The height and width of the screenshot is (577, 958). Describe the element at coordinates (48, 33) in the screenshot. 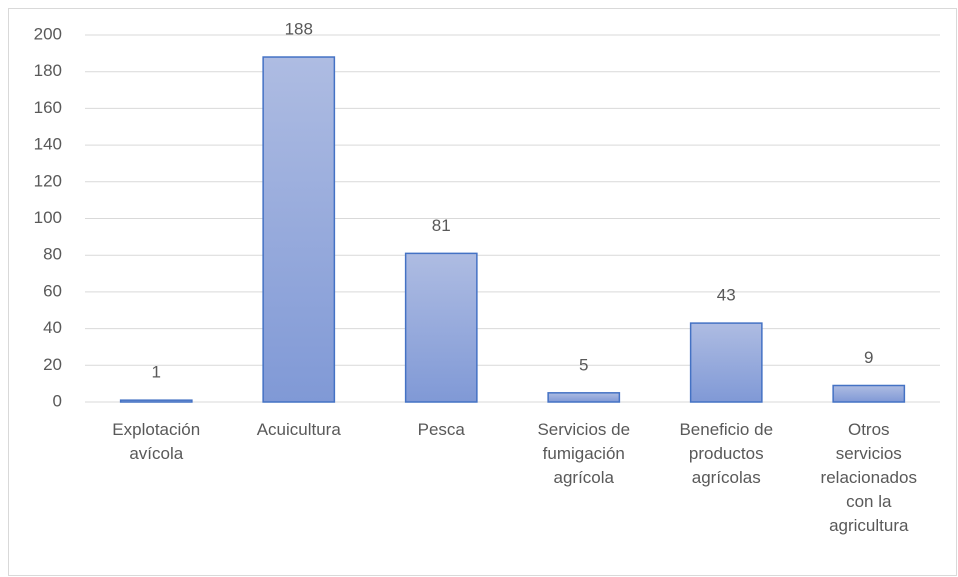

I see `y-tick-label: 200` at that location.